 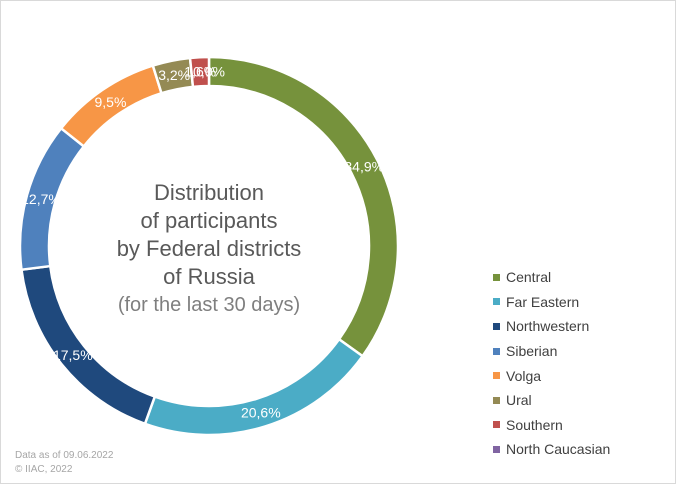 I want to click on chart-title-line-1: Distribution, so click(x=209, y=192).